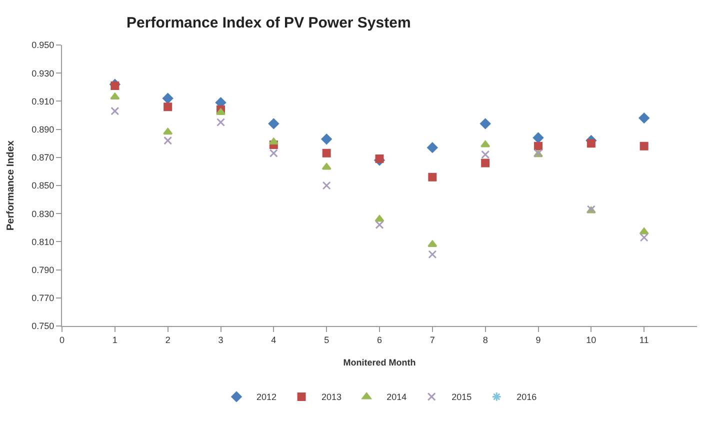 The image size is (707, 421). I want to click on y-tick-label: 0.930, so click(43, 73).